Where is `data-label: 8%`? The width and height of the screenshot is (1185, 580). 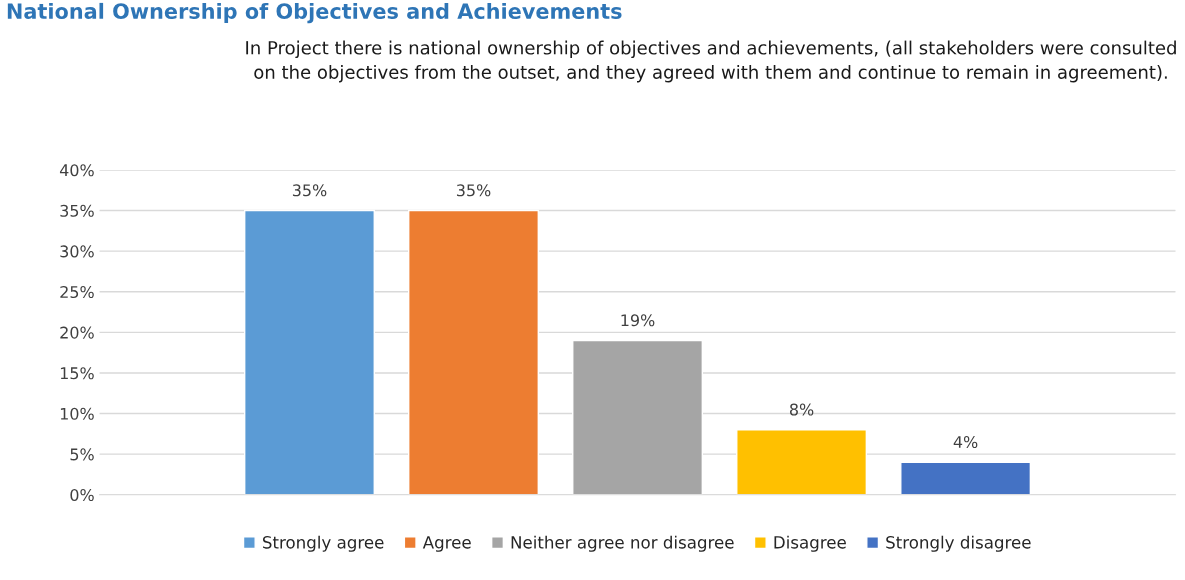 data-label: 8% is located at coordinates (801, 409).